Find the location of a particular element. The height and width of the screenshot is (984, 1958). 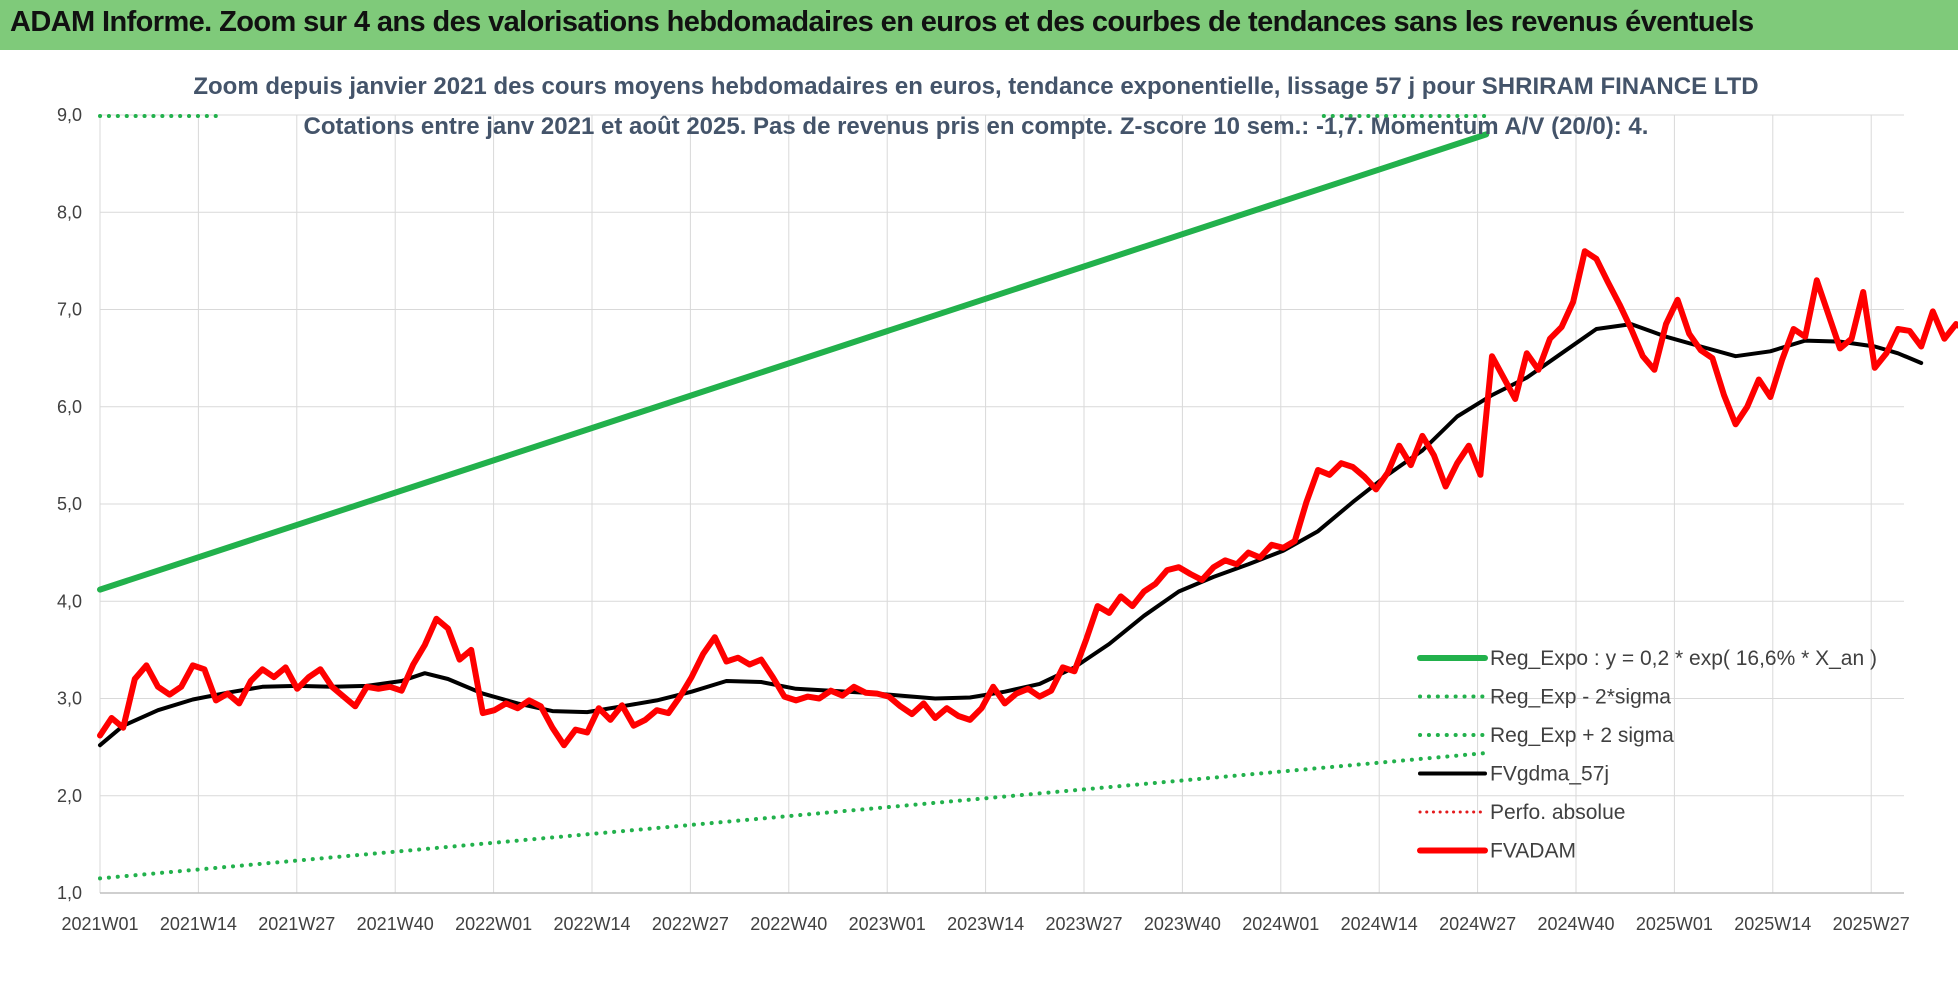

x-tick-label: 2023W40 is located at coordinates (1182, 924).